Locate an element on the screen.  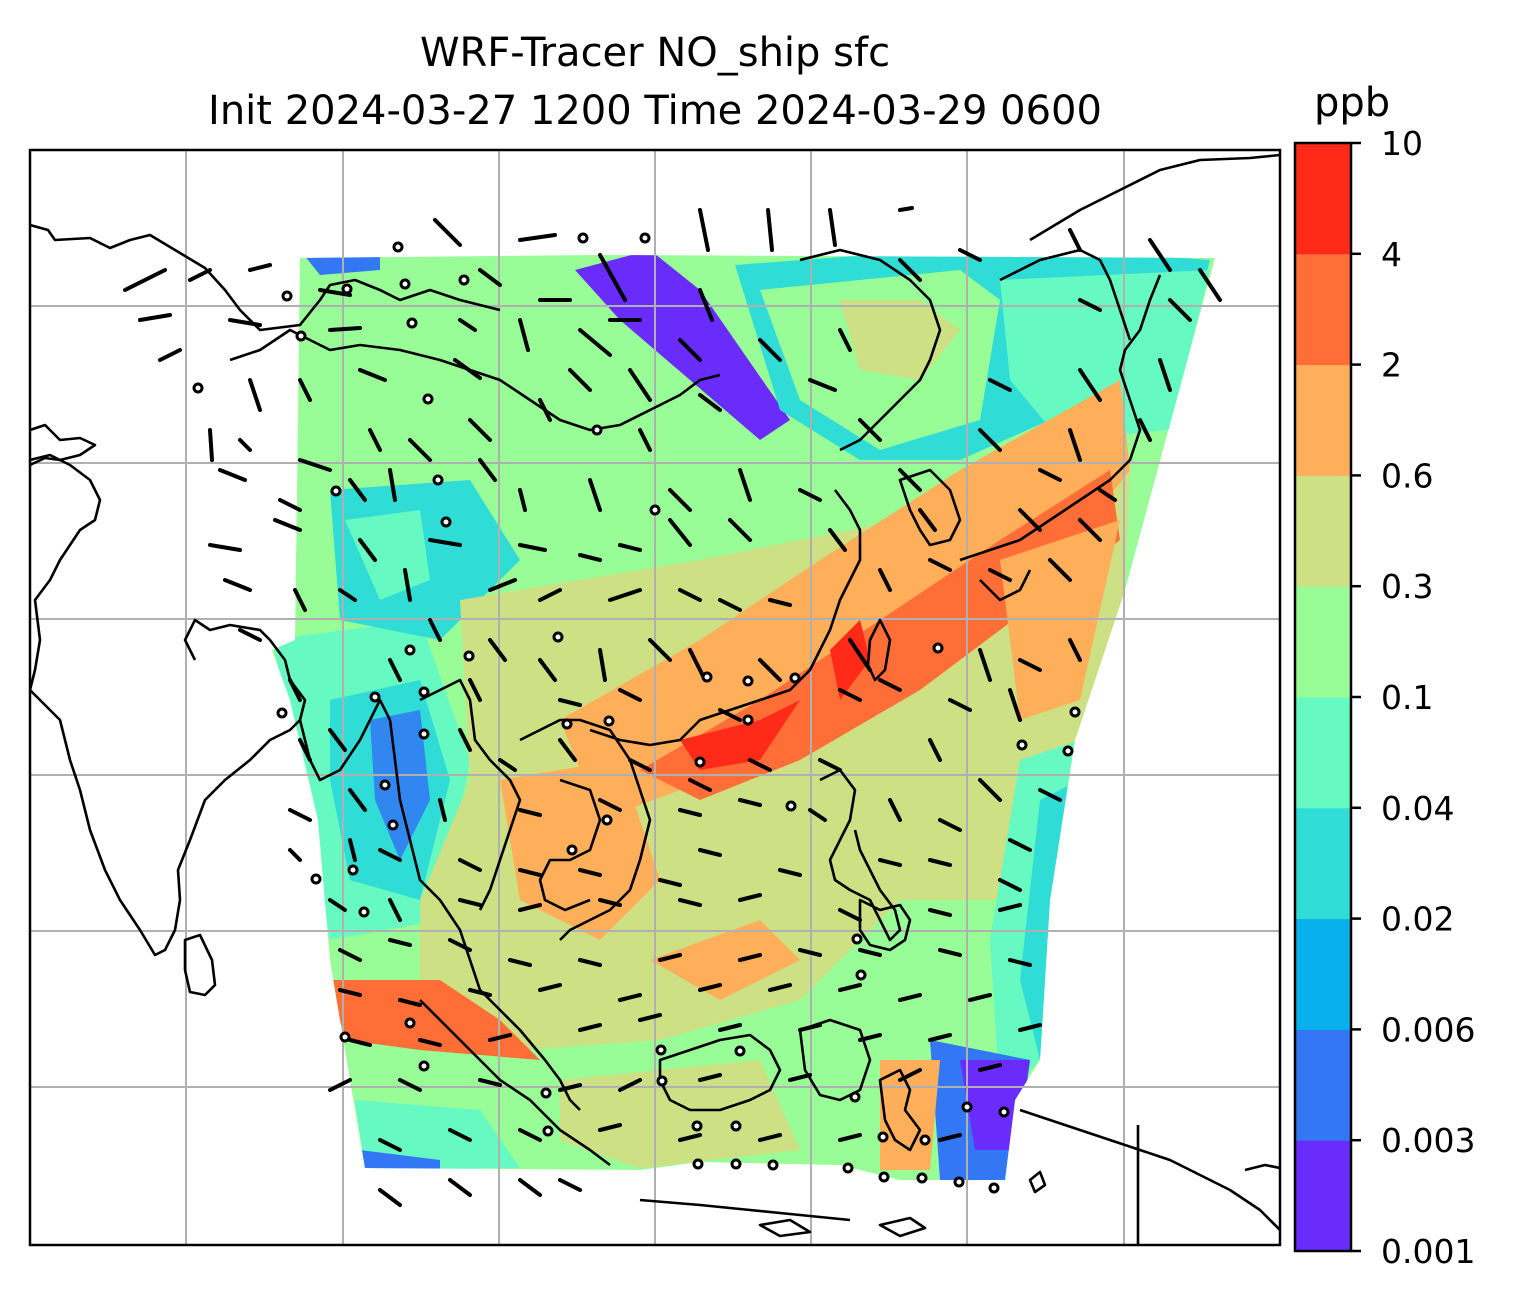
colorbar-tick-label: 4 is located at coordinates (1391, 254).